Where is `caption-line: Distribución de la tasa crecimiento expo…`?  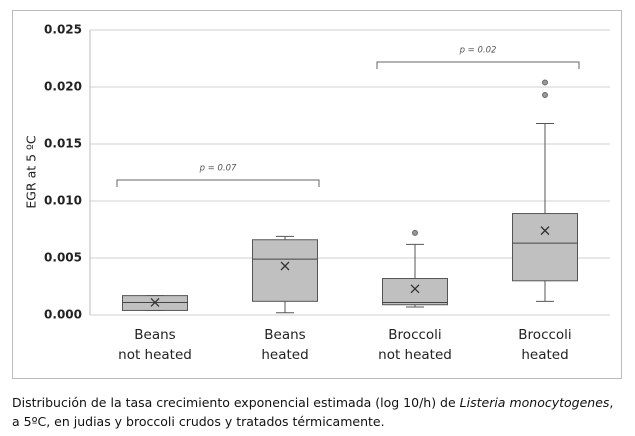
caption-line: Distribución de la tasa crecimiento expo… is located at coordinates (319, 402).